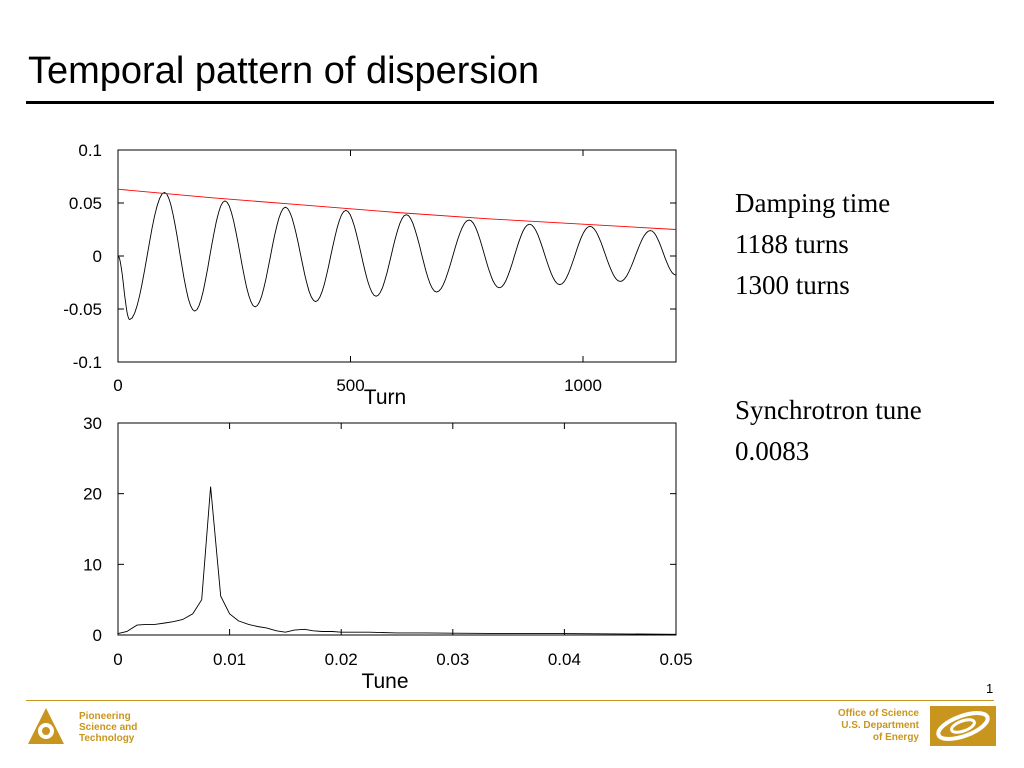 This screenshot has height=768, width=1024. I want to click on footer-rule, so click(510, 700).